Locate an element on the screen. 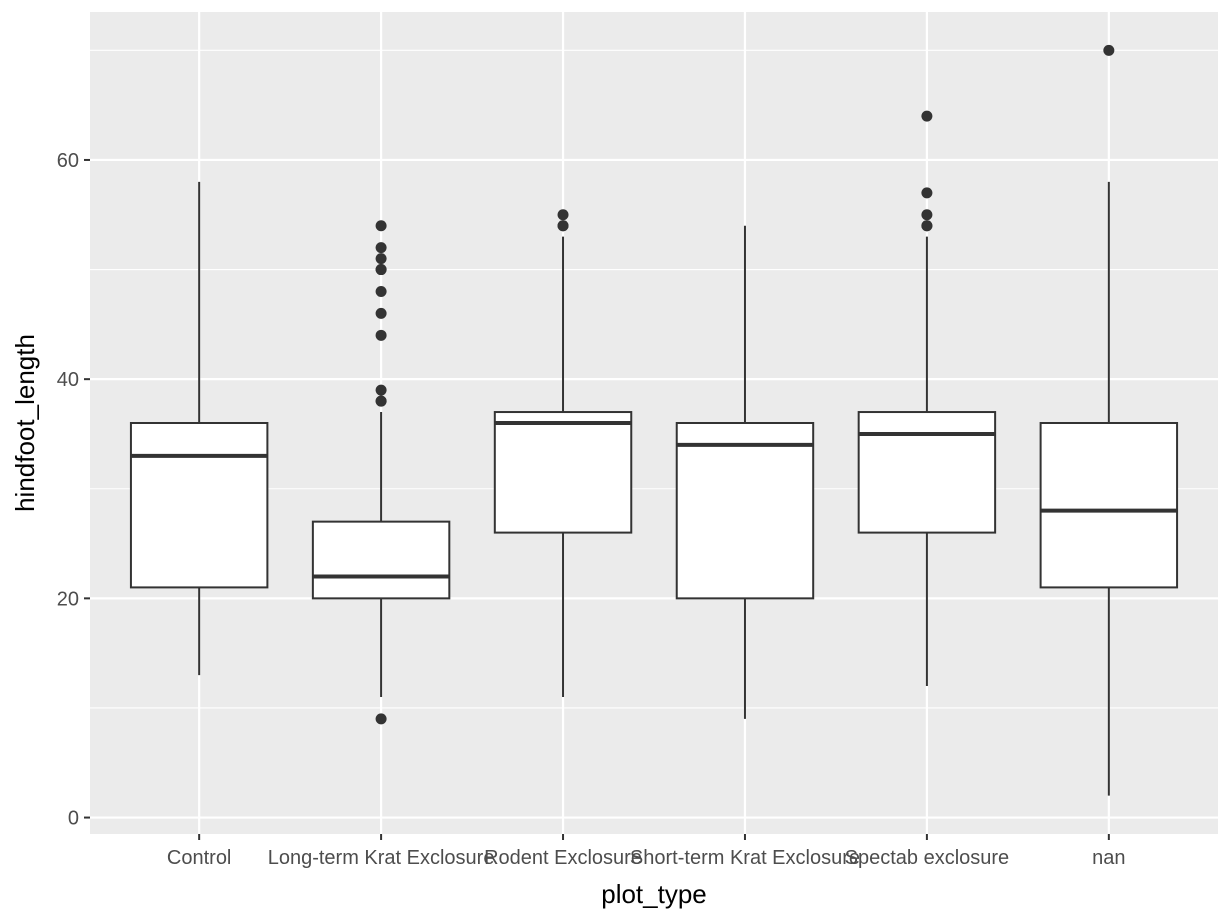  y-tick-label: 60 is located at coordinates (68, 161).